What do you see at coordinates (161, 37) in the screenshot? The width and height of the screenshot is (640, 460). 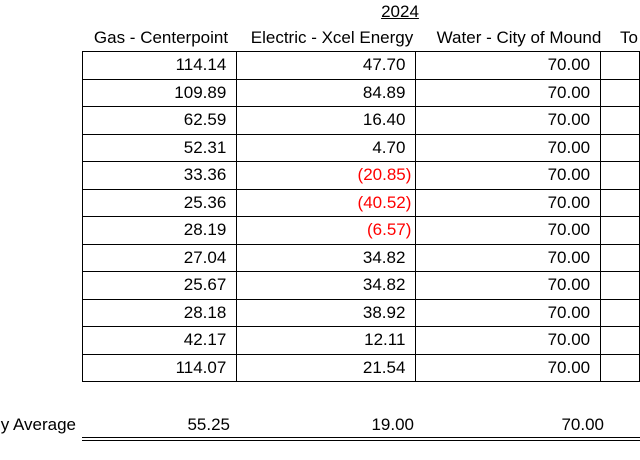 I see `column-header-gas: Gas - Centerpoint` at bounding box center [161, 37].